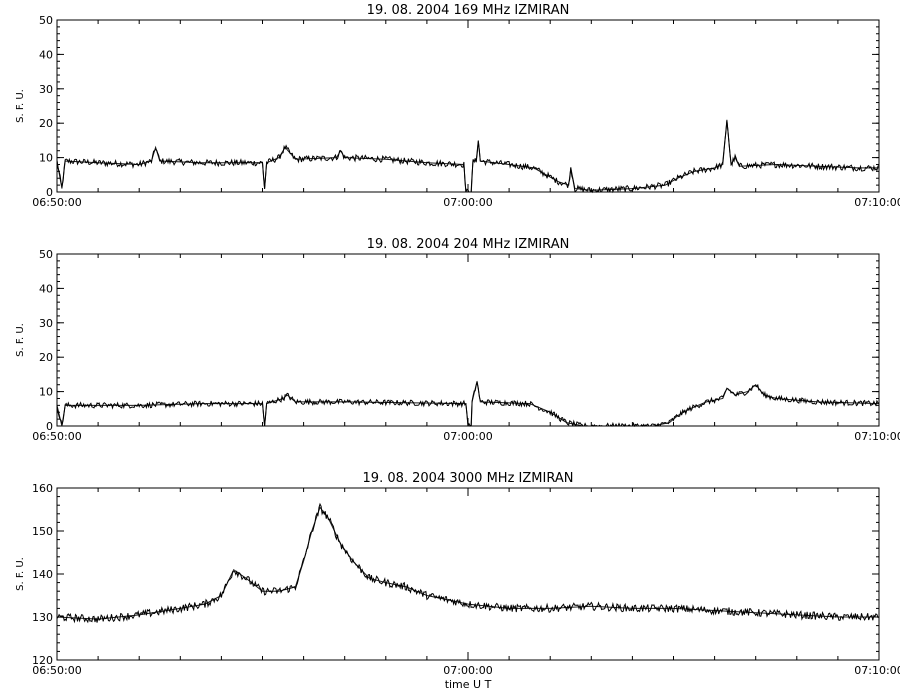  I want to click on y-tick-label: 150, so click(42, 531).